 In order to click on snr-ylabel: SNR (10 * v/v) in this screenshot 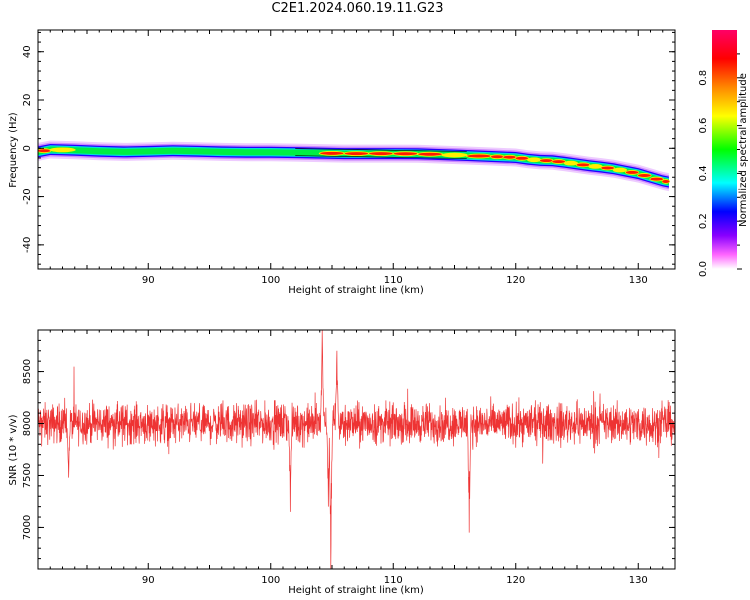, I will do `click(13, 449)`.